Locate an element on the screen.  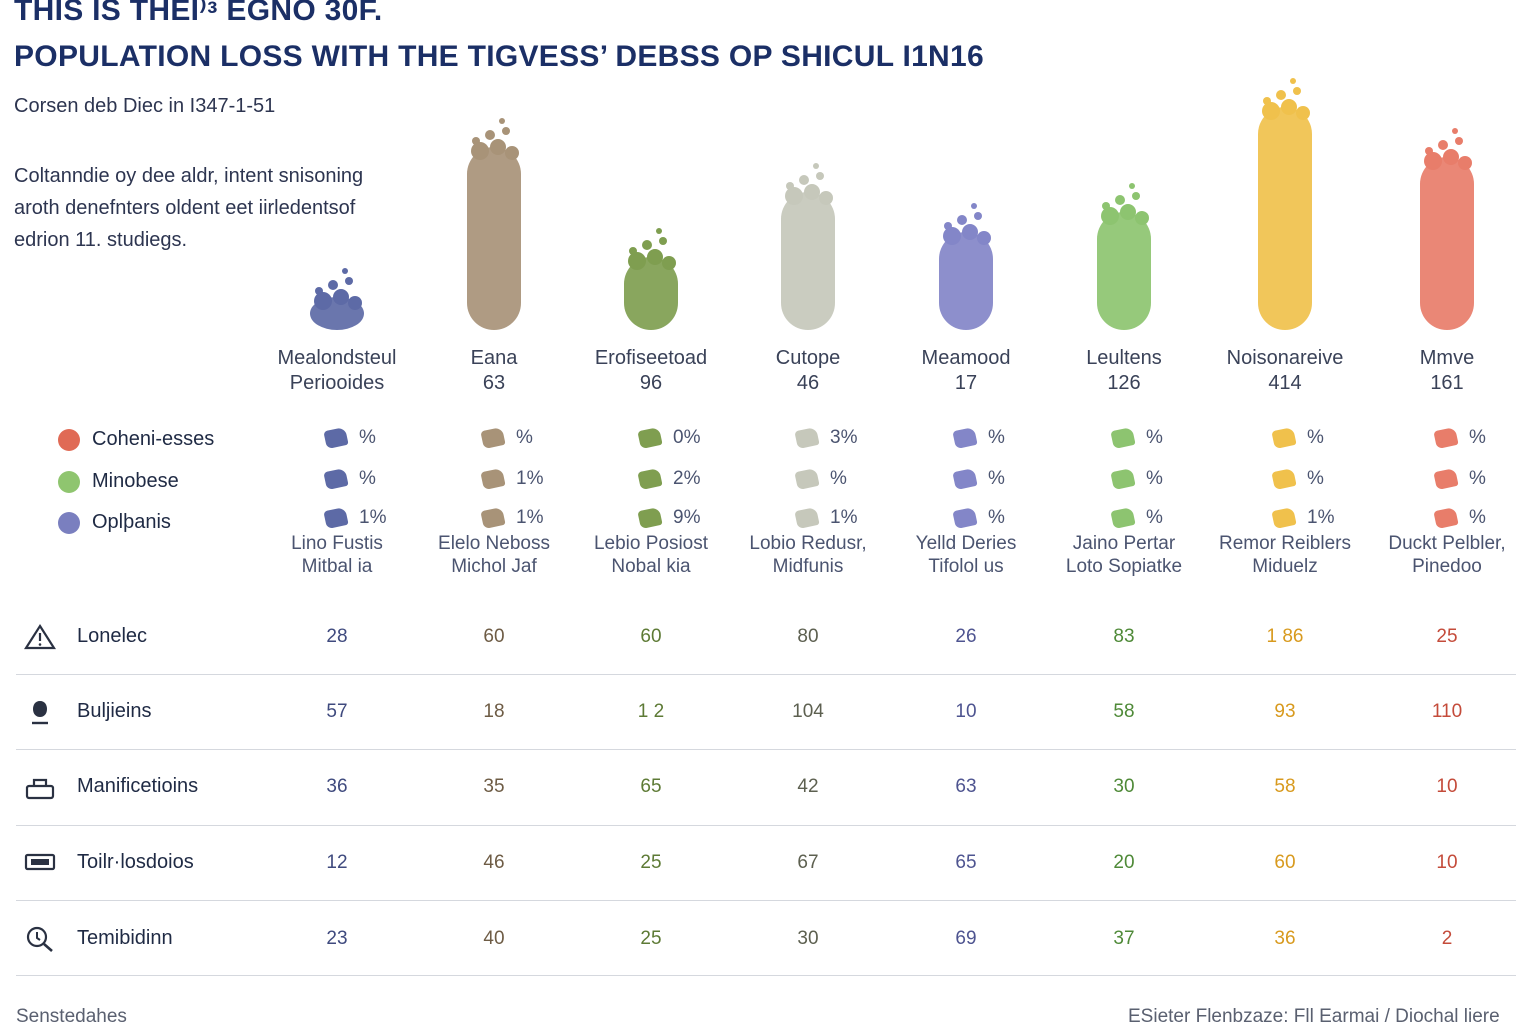
legend-label: Coheni-esses is located at coordinates (153, 439).